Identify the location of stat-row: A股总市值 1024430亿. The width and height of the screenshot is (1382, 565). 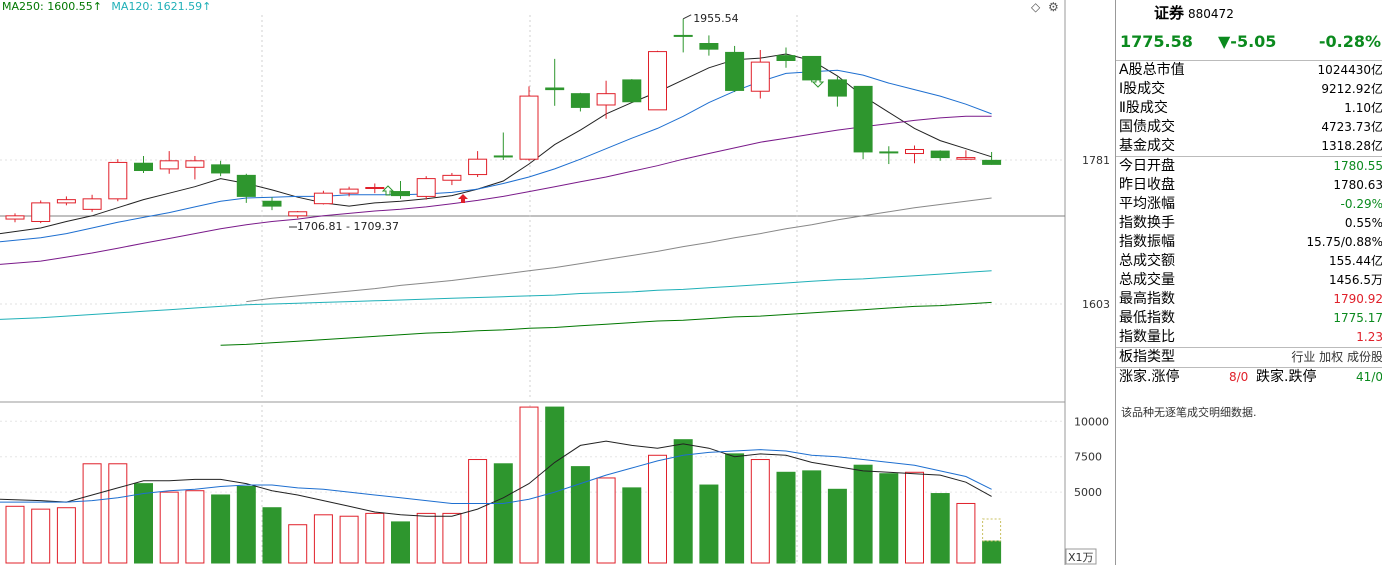
(1249, 70).